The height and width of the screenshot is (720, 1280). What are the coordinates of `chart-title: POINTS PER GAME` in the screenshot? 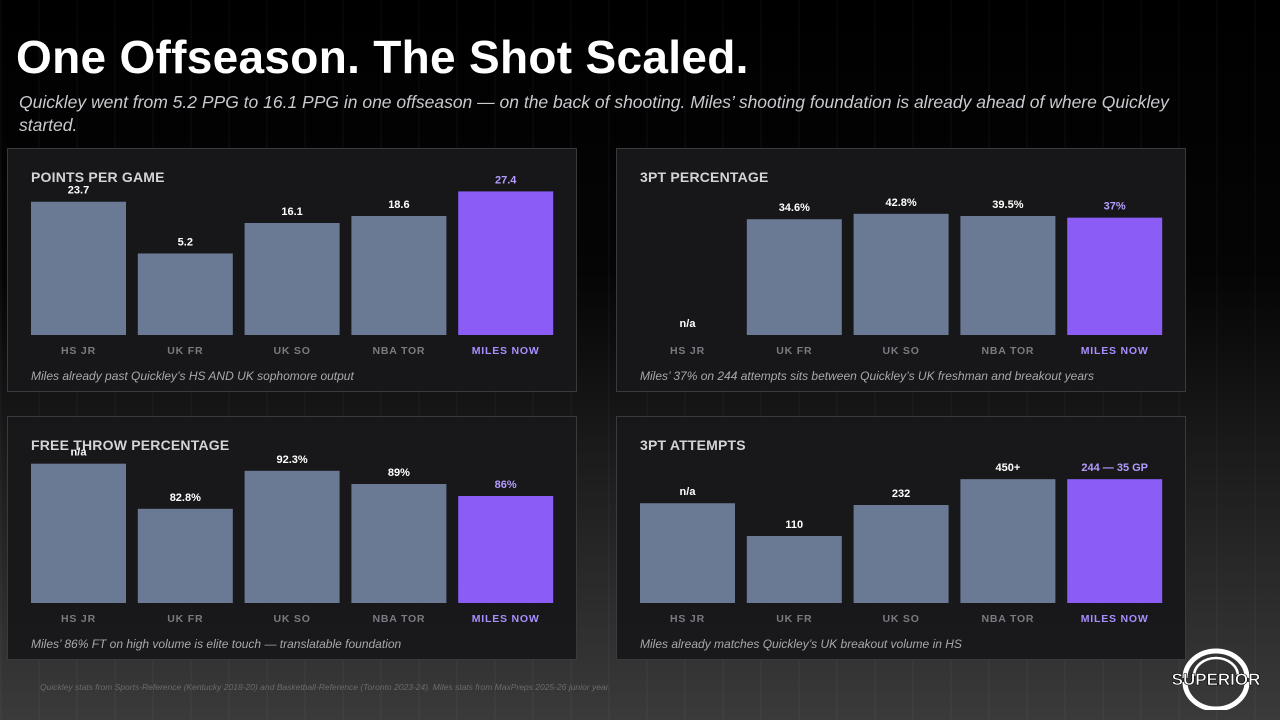 It's located at (98, 177).